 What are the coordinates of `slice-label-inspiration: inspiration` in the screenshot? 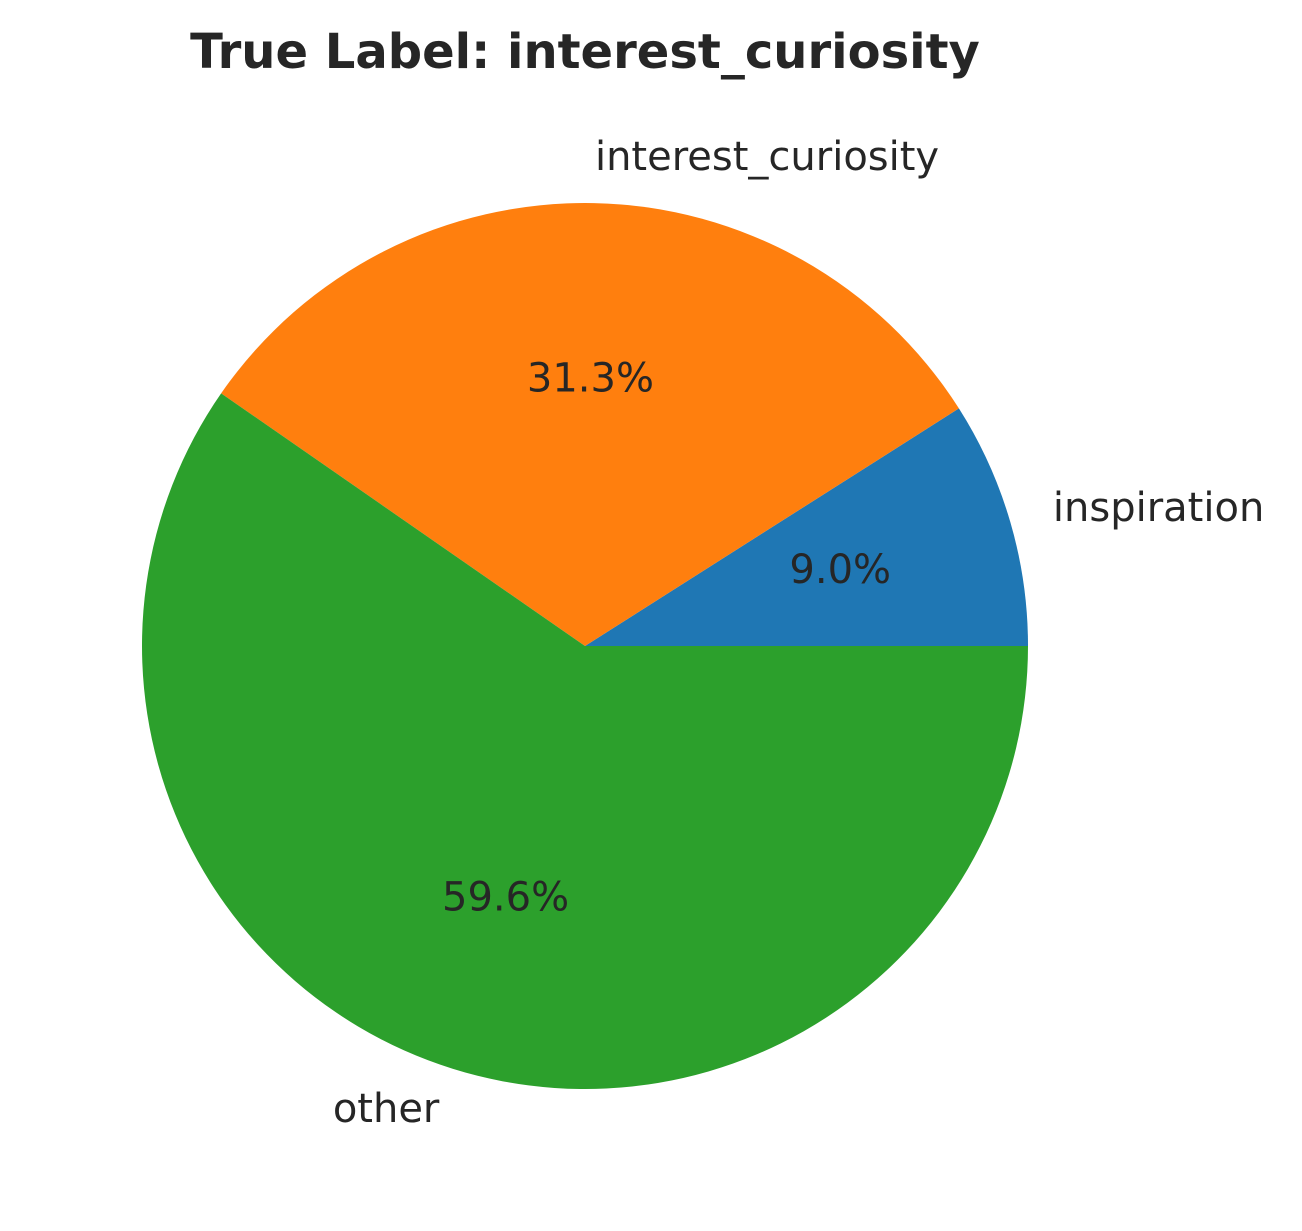 It's located at (1158, 508).